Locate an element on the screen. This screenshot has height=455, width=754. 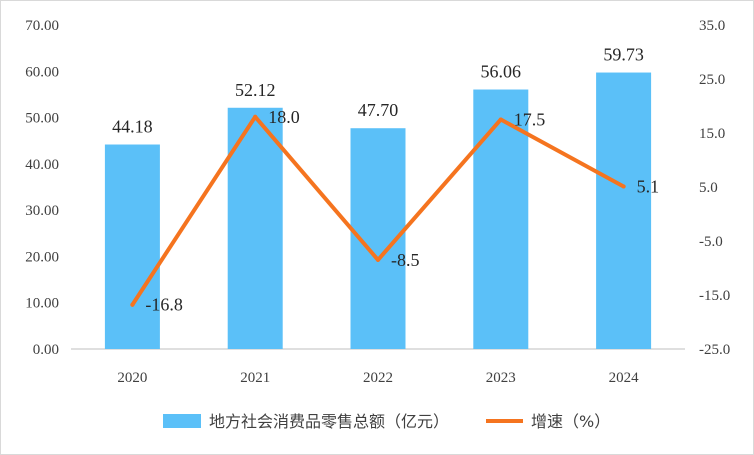
right-axis-ticks: -25.0 -15.0 -5.0 5.0 15.0 25.0 35.0 is located at coordinates (714, 188).